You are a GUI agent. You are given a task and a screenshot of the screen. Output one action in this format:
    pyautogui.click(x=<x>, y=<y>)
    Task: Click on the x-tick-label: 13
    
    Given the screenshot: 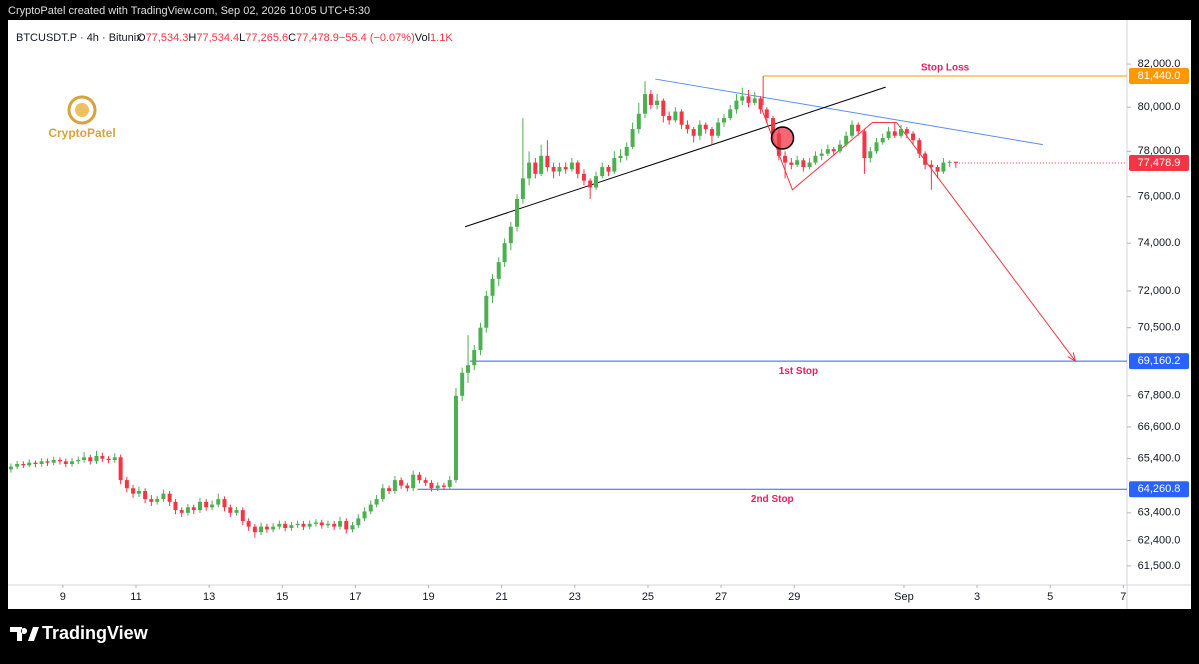 What is the action you would take?
    pyautogui.click(x=209, y=597)
    